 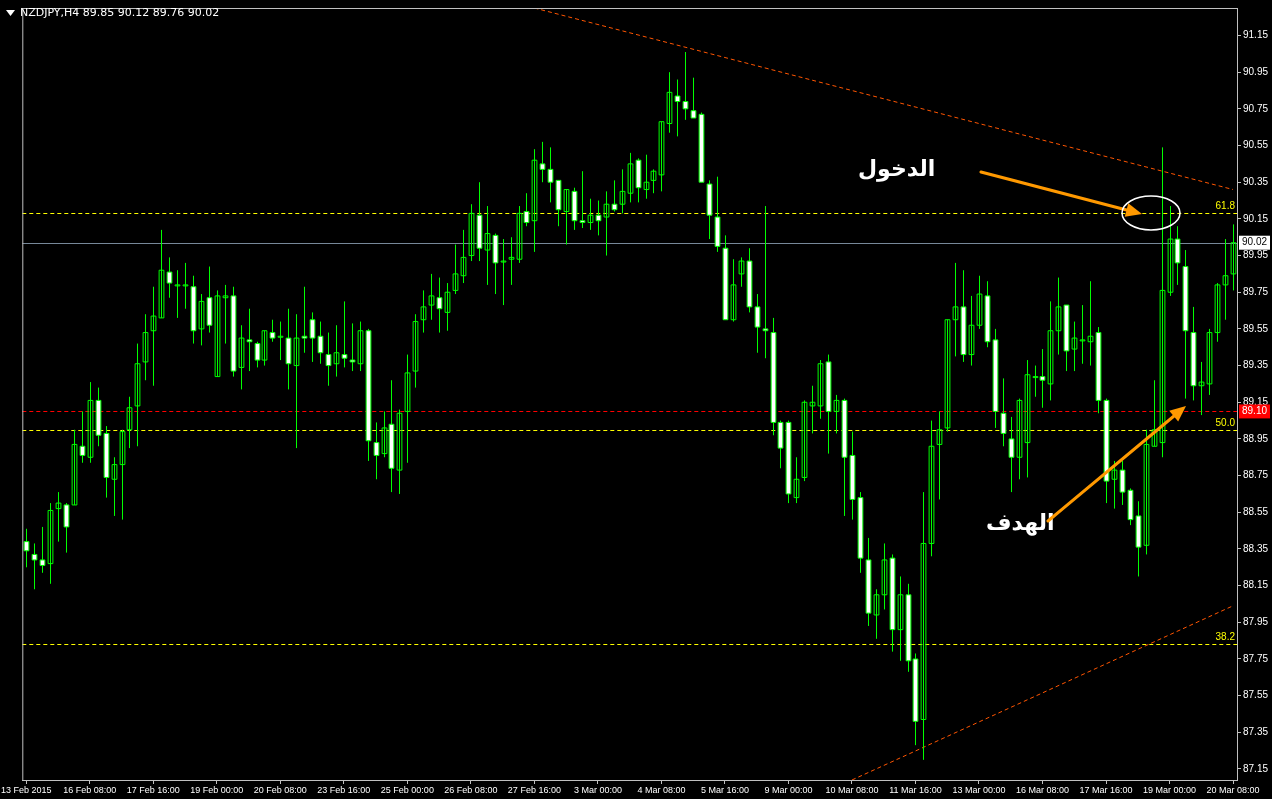 I want to click on annotation: 50.0, so click(x=1225, y=422).